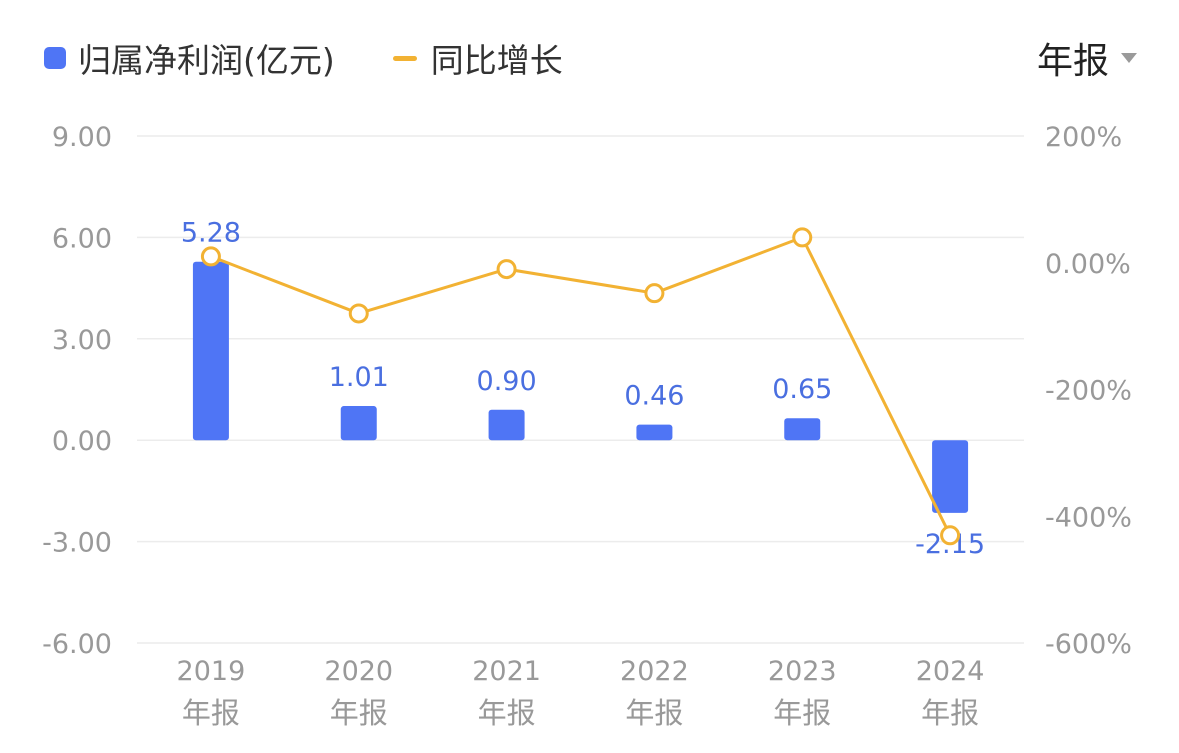 Image resolution: width=1179 pixels, height=753 pixels. Describe the element at coordinates (55, 58) in the screenshot. I see `legend-bar-swatch-icon` at that location.